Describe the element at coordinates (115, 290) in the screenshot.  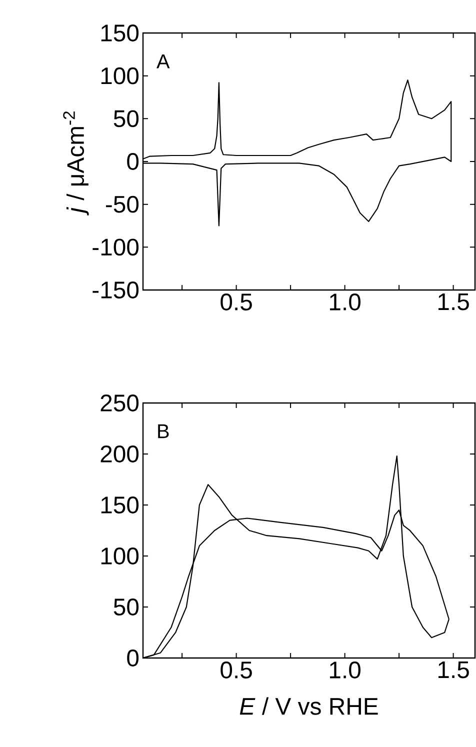
I see `y-tick-label: -150` at that location.